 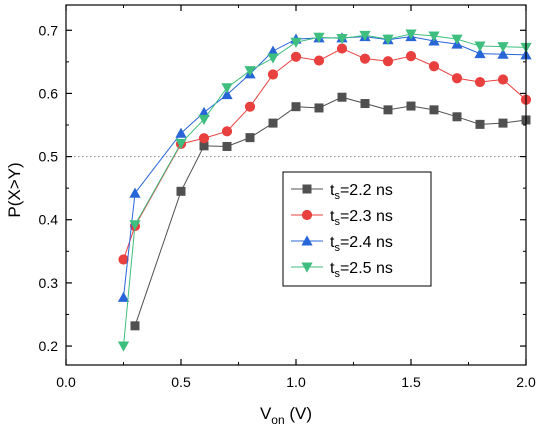 I want to click on legend-label: ts=2.2 ns, so click(x=361, y=192).